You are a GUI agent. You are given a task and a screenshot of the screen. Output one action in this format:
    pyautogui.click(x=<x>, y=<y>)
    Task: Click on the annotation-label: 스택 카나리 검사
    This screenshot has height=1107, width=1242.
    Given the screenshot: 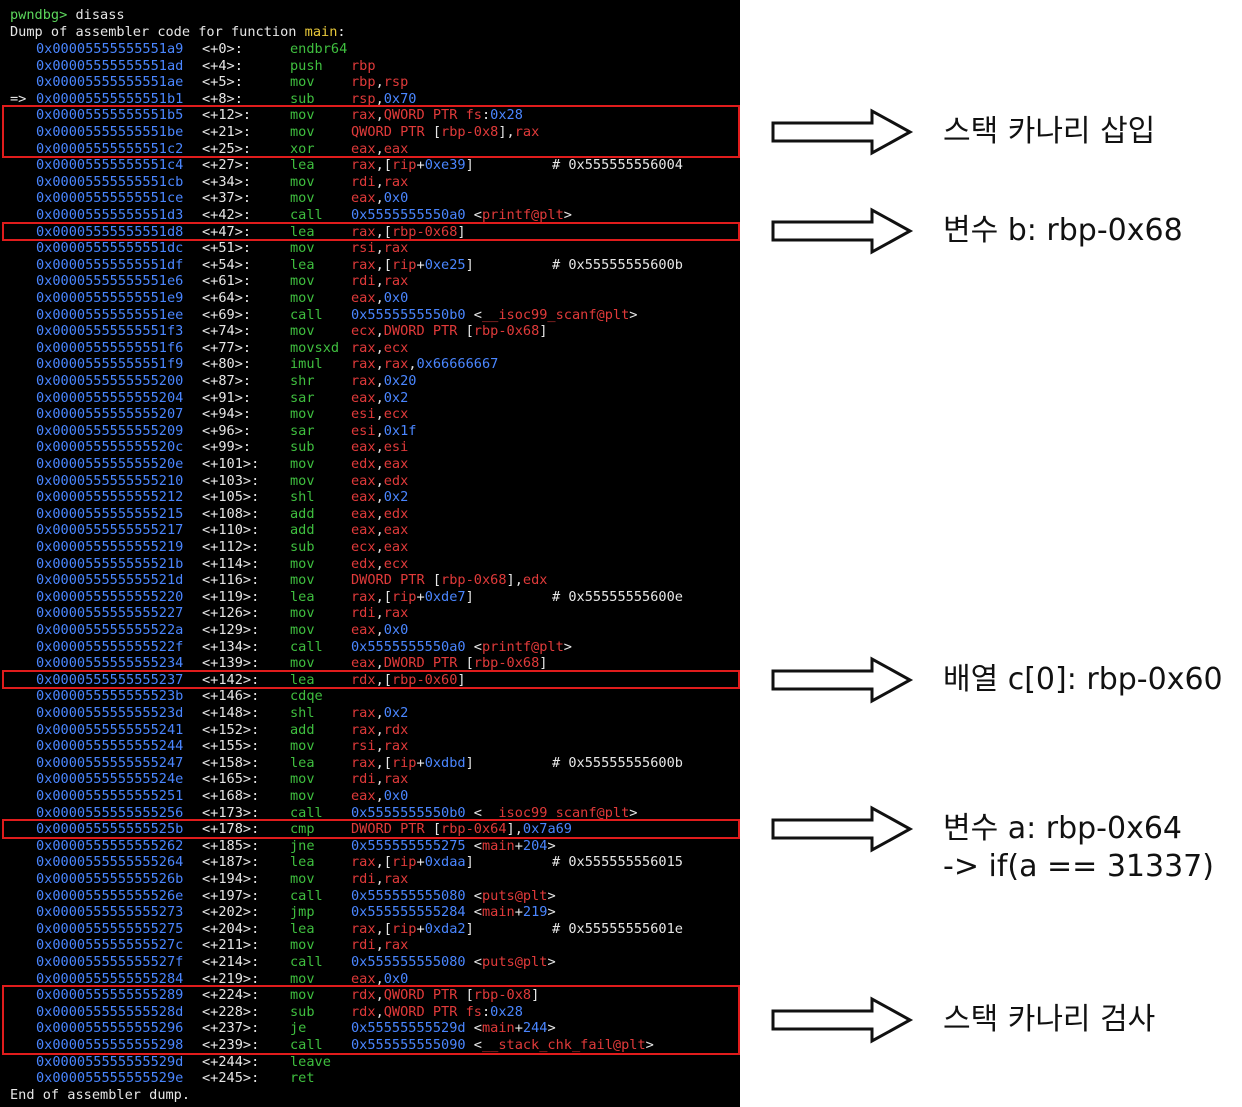 What is the action you would take?
    pyautogui.click(x=1049, y=1019)
    